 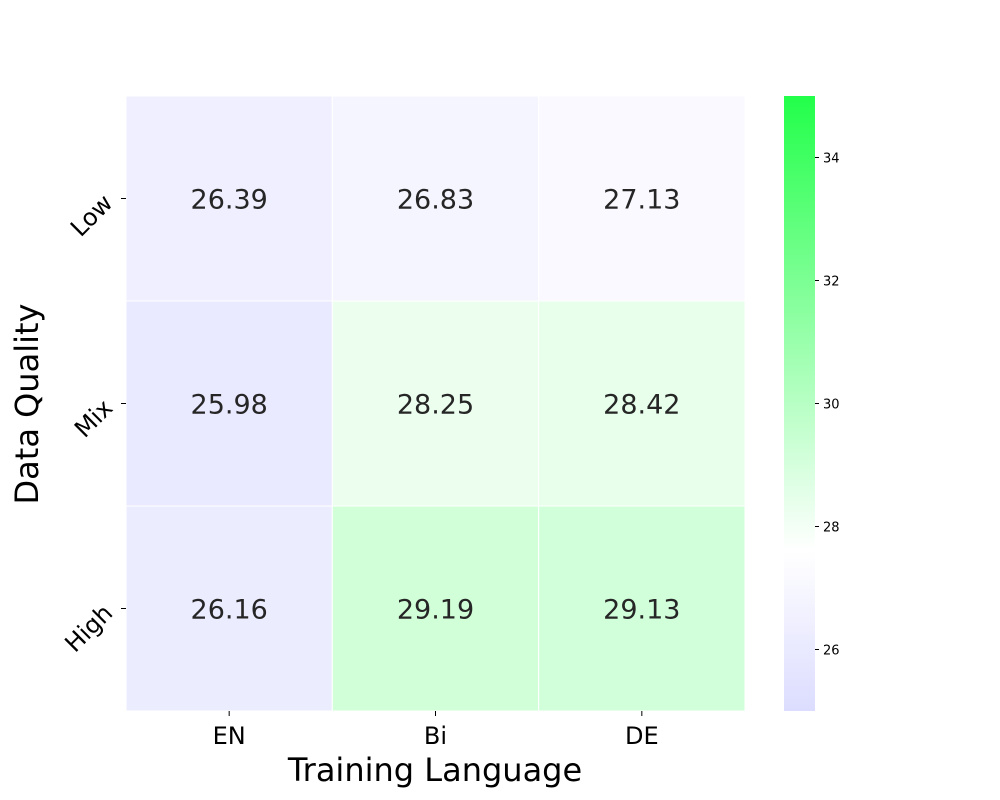 I want to click on y-tick-label: Mix, so click(x=93, y=418).